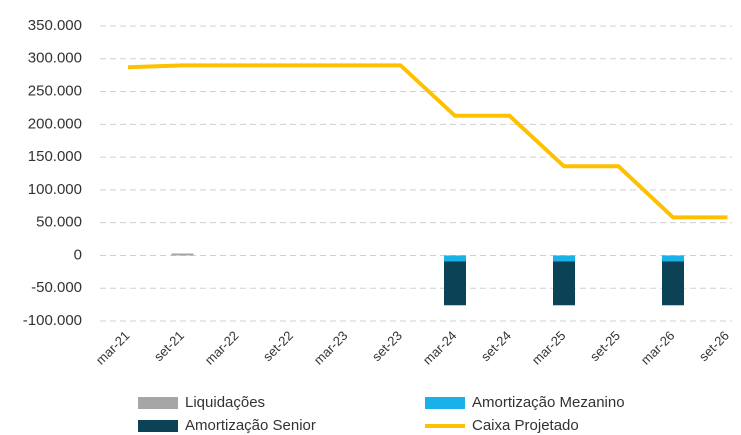 Image resolution: width=741 pixels, height=435 pixels. I want to click on legend-label: Amortização Mezanino, so click(548, 402).